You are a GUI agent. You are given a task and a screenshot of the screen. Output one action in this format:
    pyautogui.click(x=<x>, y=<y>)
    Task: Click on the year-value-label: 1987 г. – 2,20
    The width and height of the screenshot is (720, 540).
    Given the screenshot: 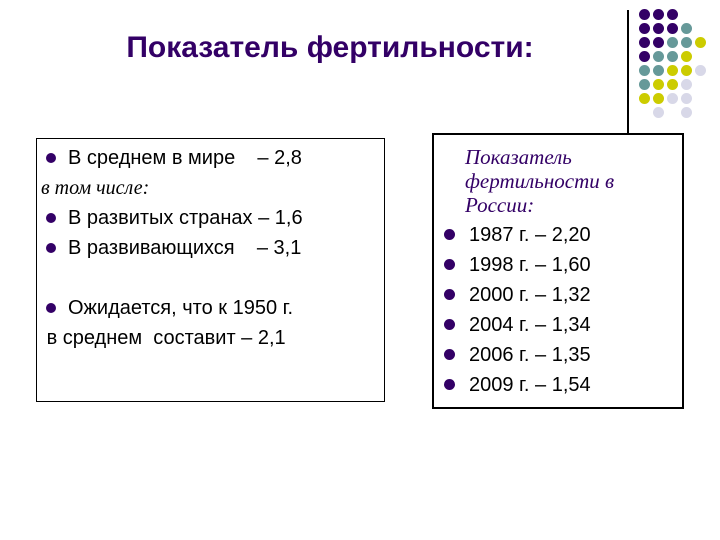 What is the action you would take?
    pyautogui.click(x=530, y=235)
    